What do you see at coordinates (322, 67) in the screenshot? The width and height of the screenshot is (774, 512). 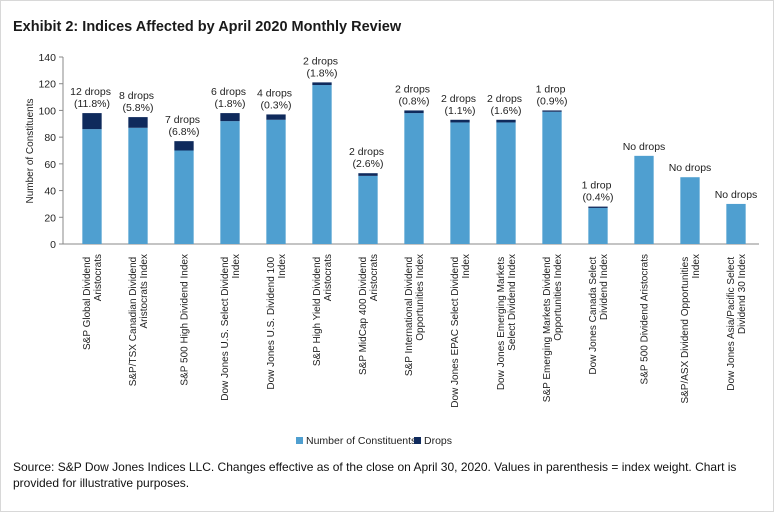 I see `bar-label: 2 drops (1.8%)` at bounding box center [322, 67].